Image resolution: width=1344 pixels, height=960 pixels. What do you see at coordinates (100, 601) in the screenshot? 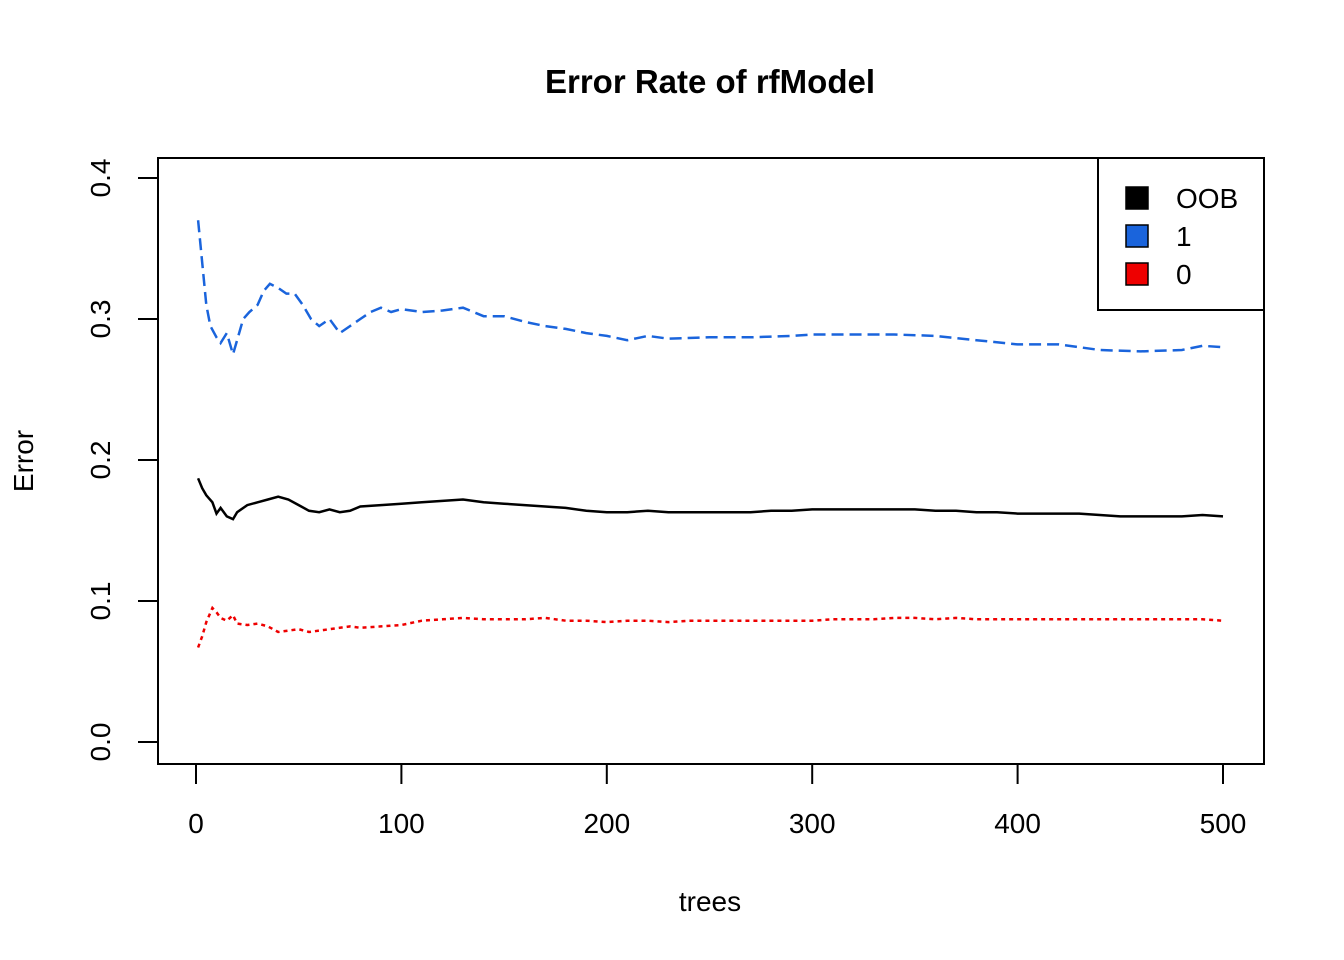
I see `y-tick-label: 0.1` at bounding box center [100, 601].